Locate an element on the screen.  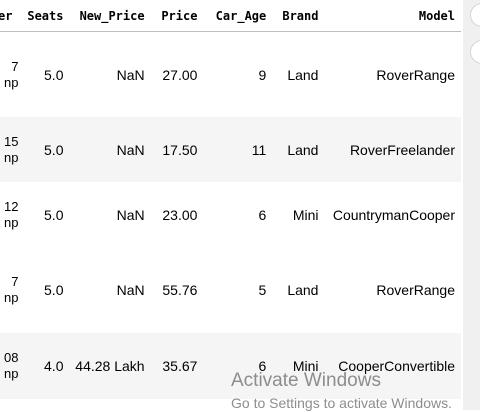
table-cell-partial: 08 np is located at coordinates (9, 366).